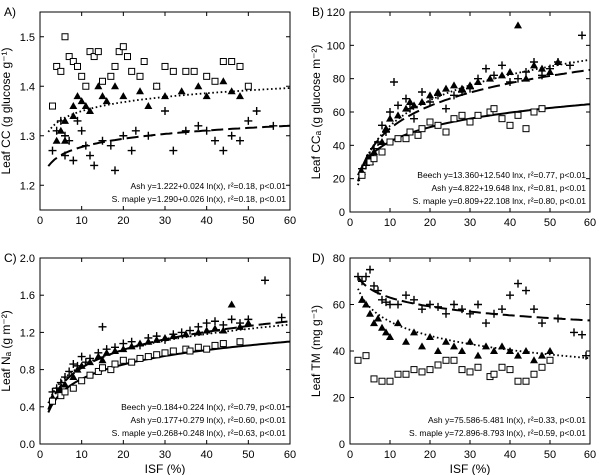 This screenshot has height=475, width=600. I want to click on y-tick-label: 80, so click(339, 80).